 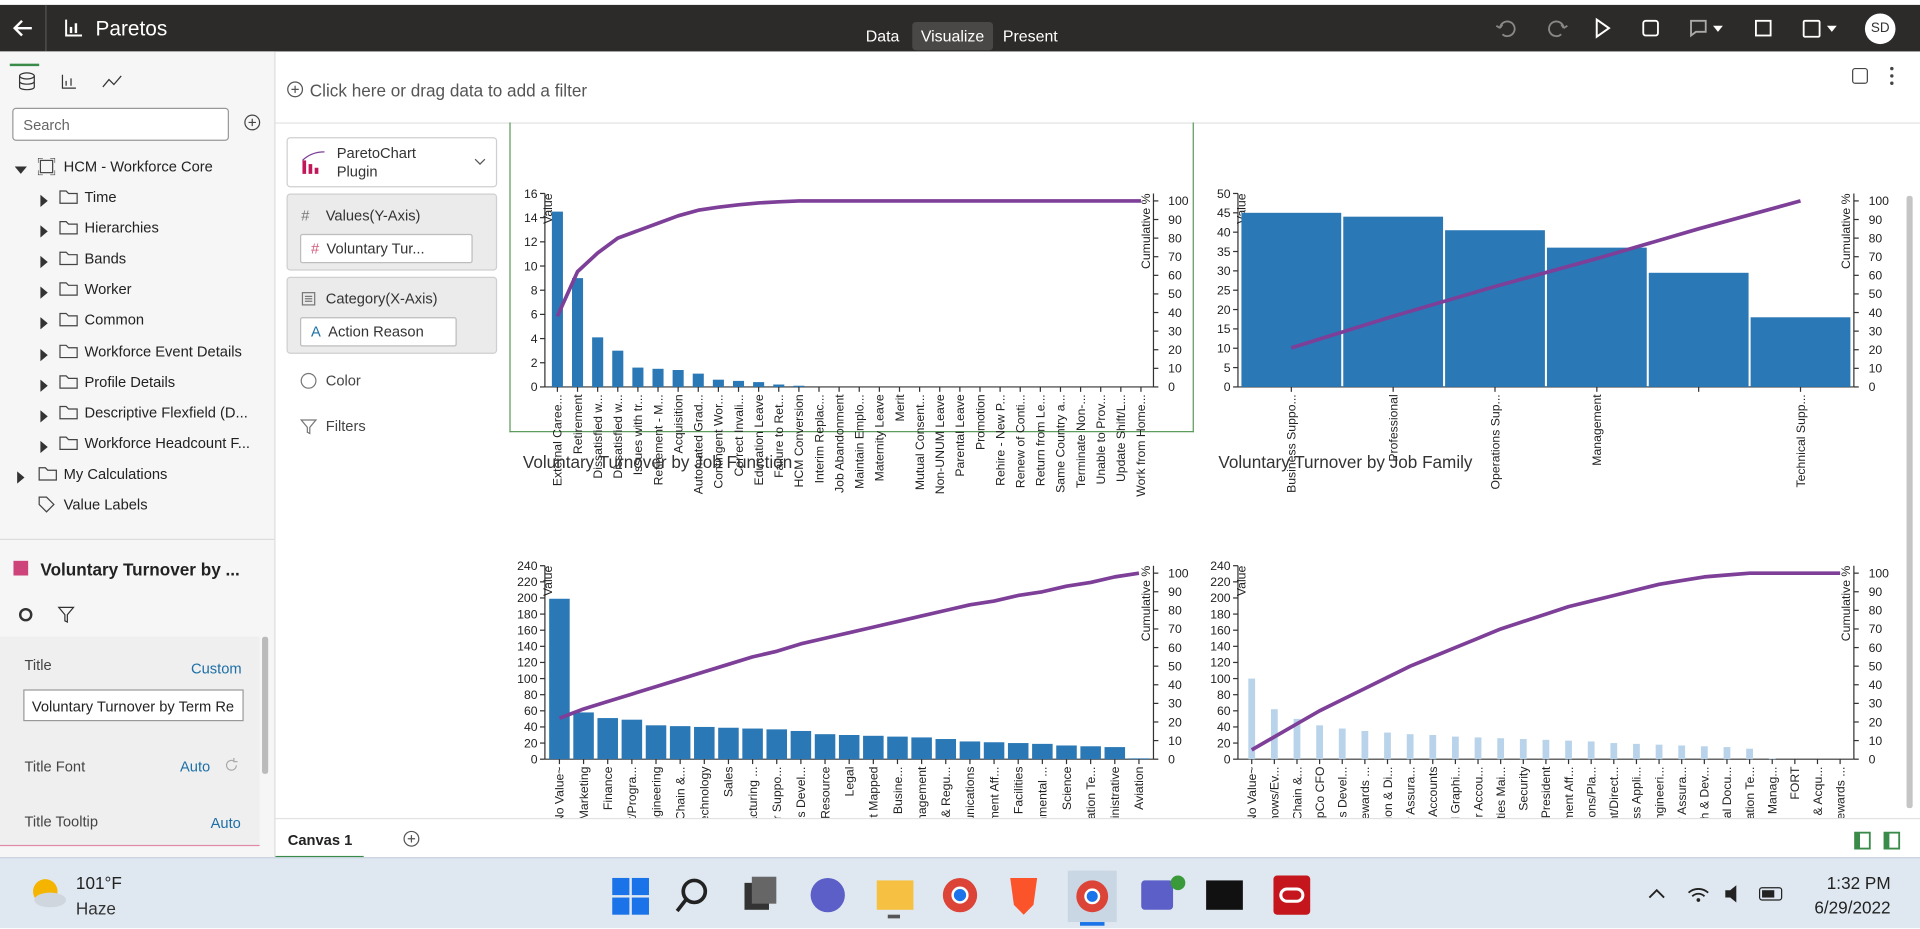 What do you see at coordinates (343, 381) in the screenshot?
I see `color-zone: Color` at bounding box center [343, 381].